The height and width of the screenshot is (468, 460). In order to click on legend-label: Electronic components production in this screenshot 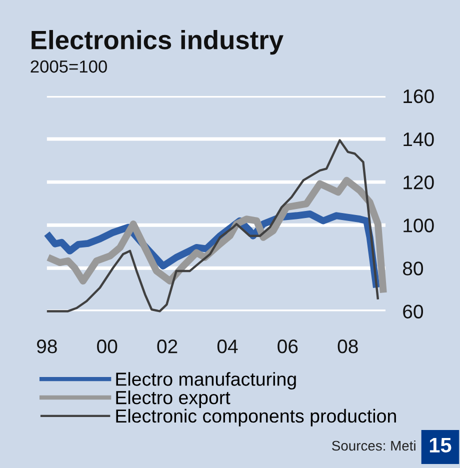, I will do `click(256, 417)`.